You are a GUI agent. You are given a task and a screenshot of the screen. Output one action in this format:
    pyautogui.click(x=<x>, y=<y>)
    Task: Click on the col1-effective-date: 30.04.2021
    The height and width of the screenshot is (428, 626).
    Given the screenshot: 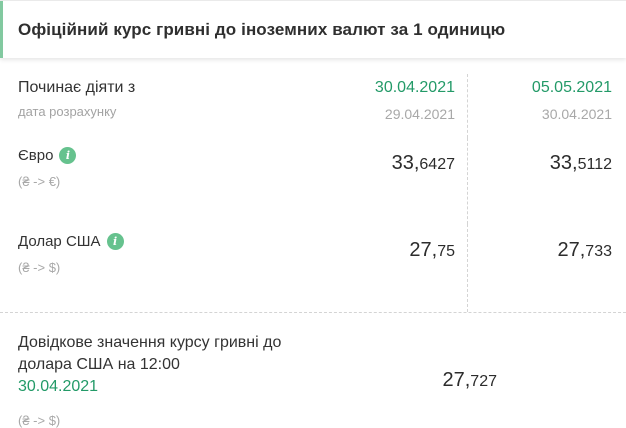 What is the action you would take?
    pyautogui.click(x=414, y=87)
    